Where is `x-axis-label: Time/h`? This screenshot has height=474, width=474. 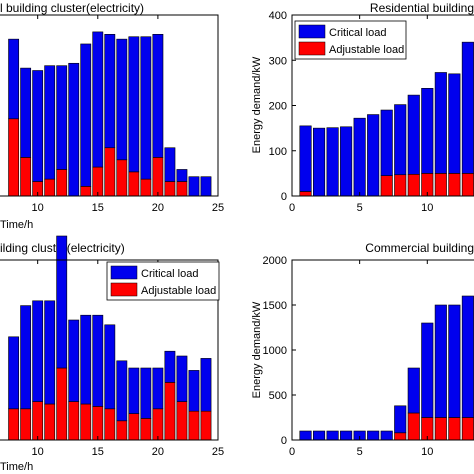
x-axis-label: Time/h is located at coordinates (16, 225).